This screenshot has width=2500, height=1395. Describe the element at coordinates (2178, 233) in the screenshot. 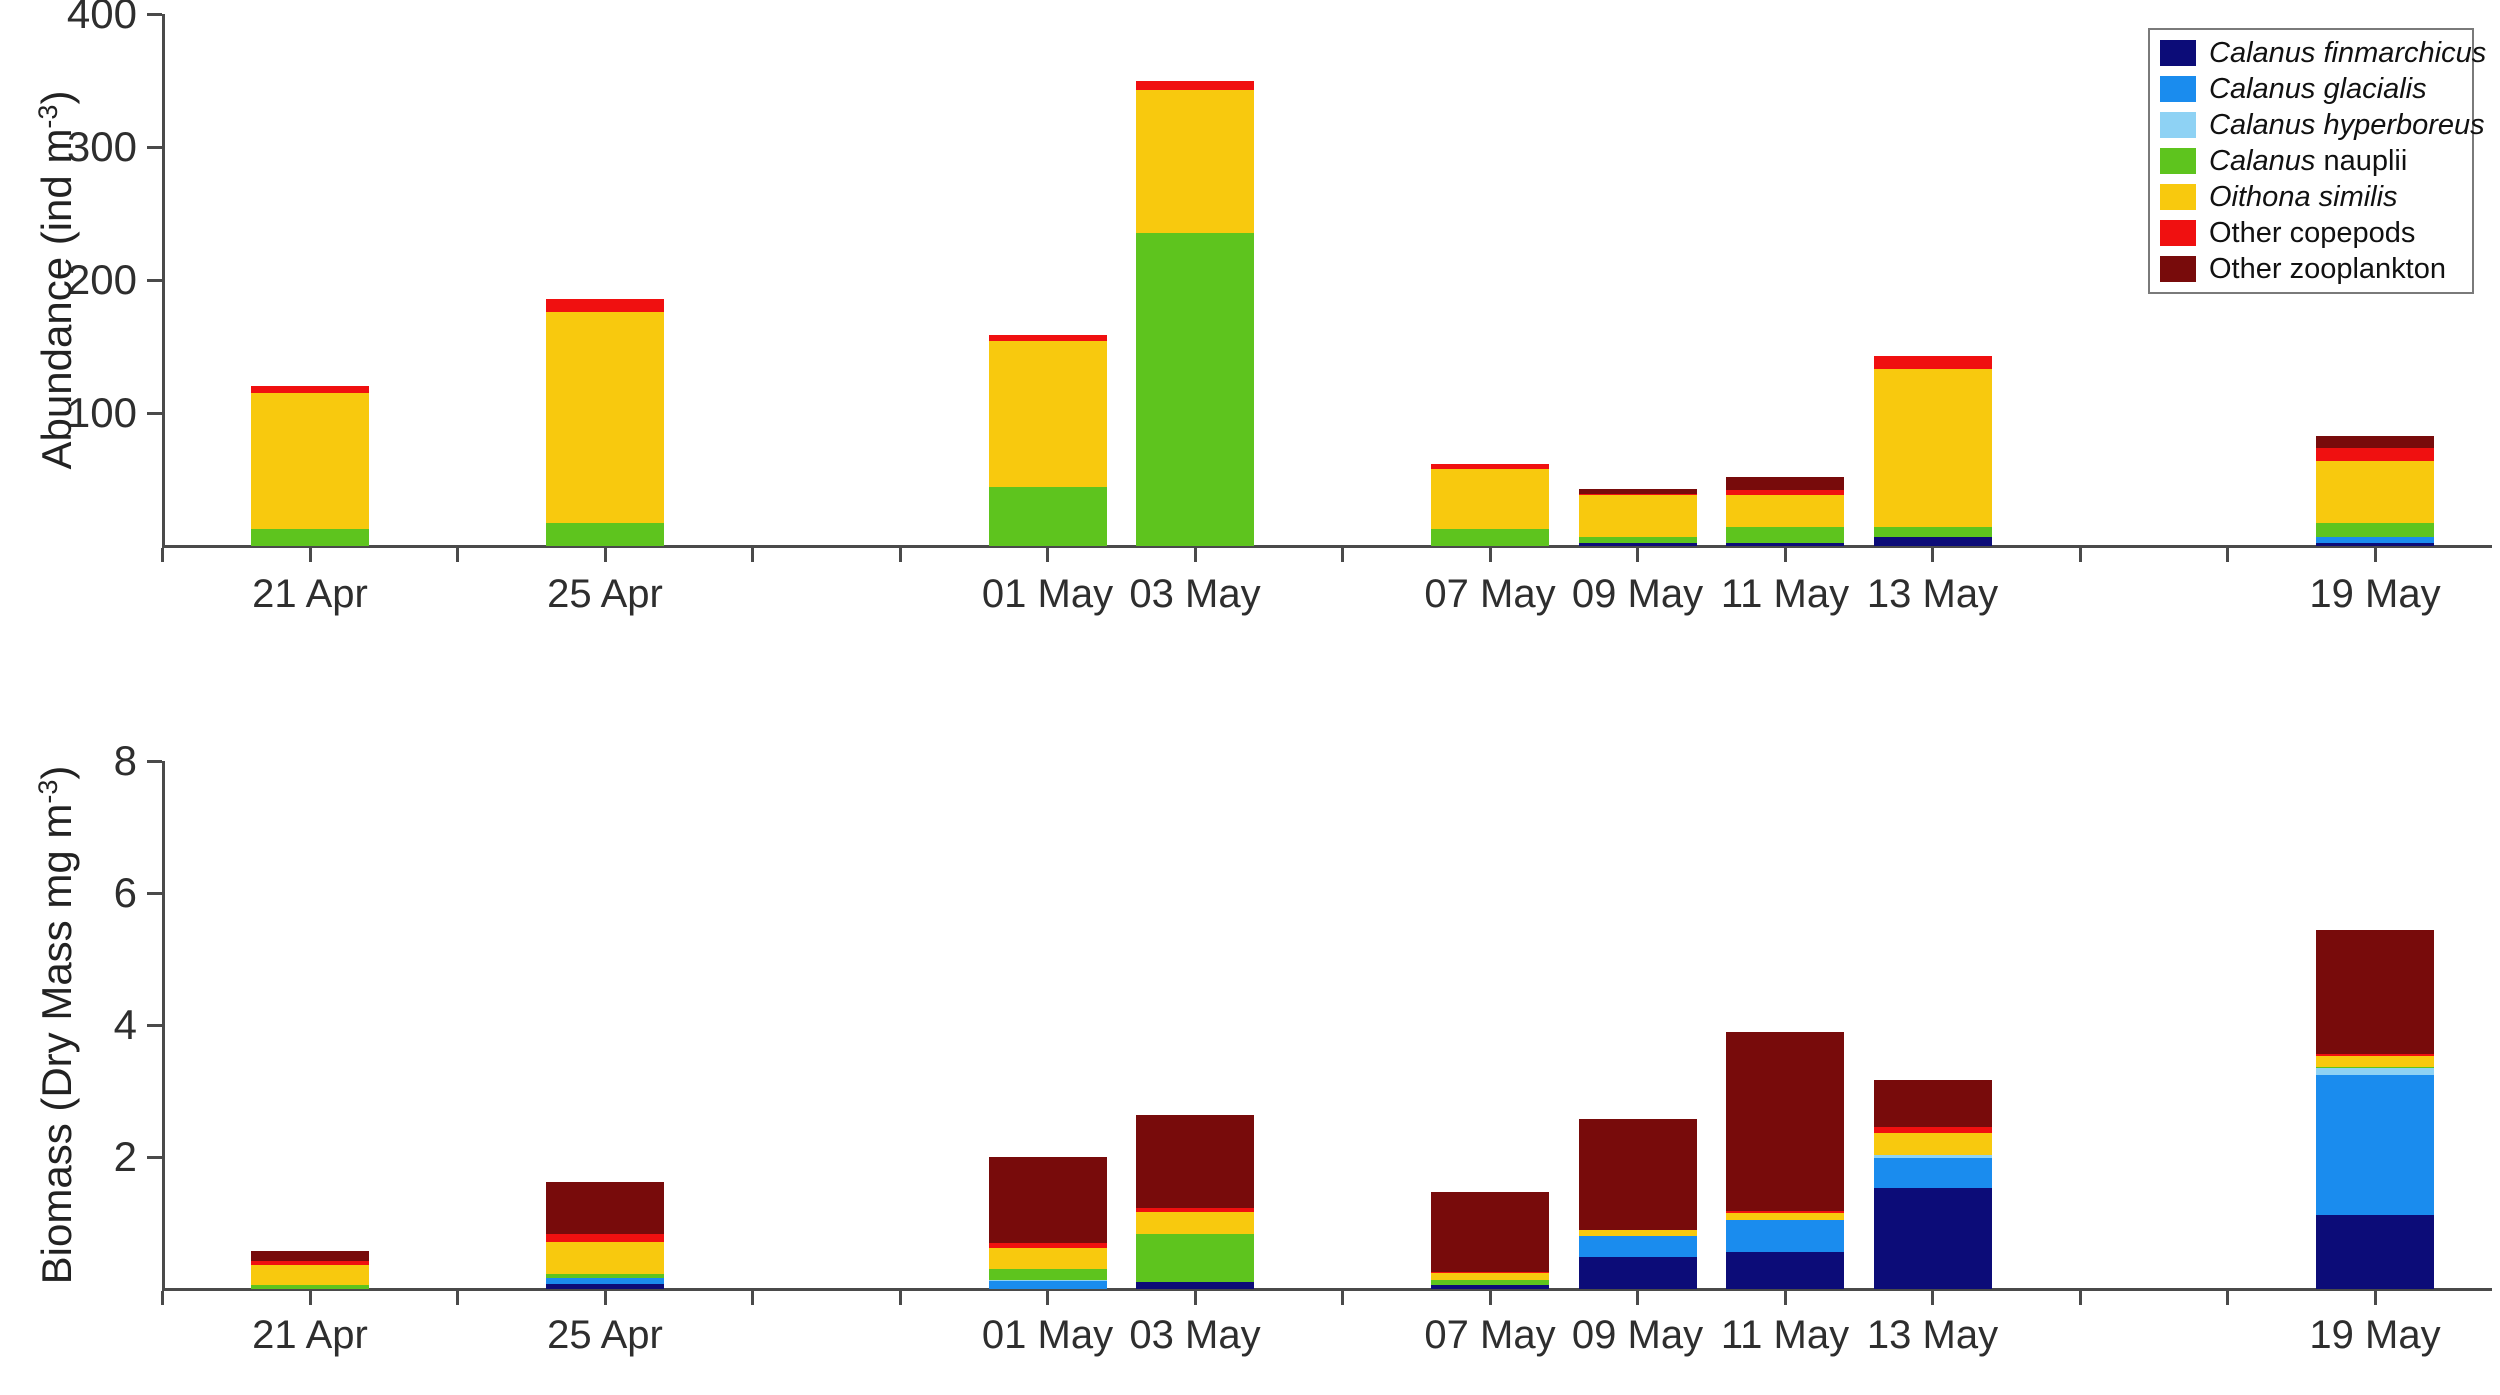

I see `legend-swatch-copepods` at that location.